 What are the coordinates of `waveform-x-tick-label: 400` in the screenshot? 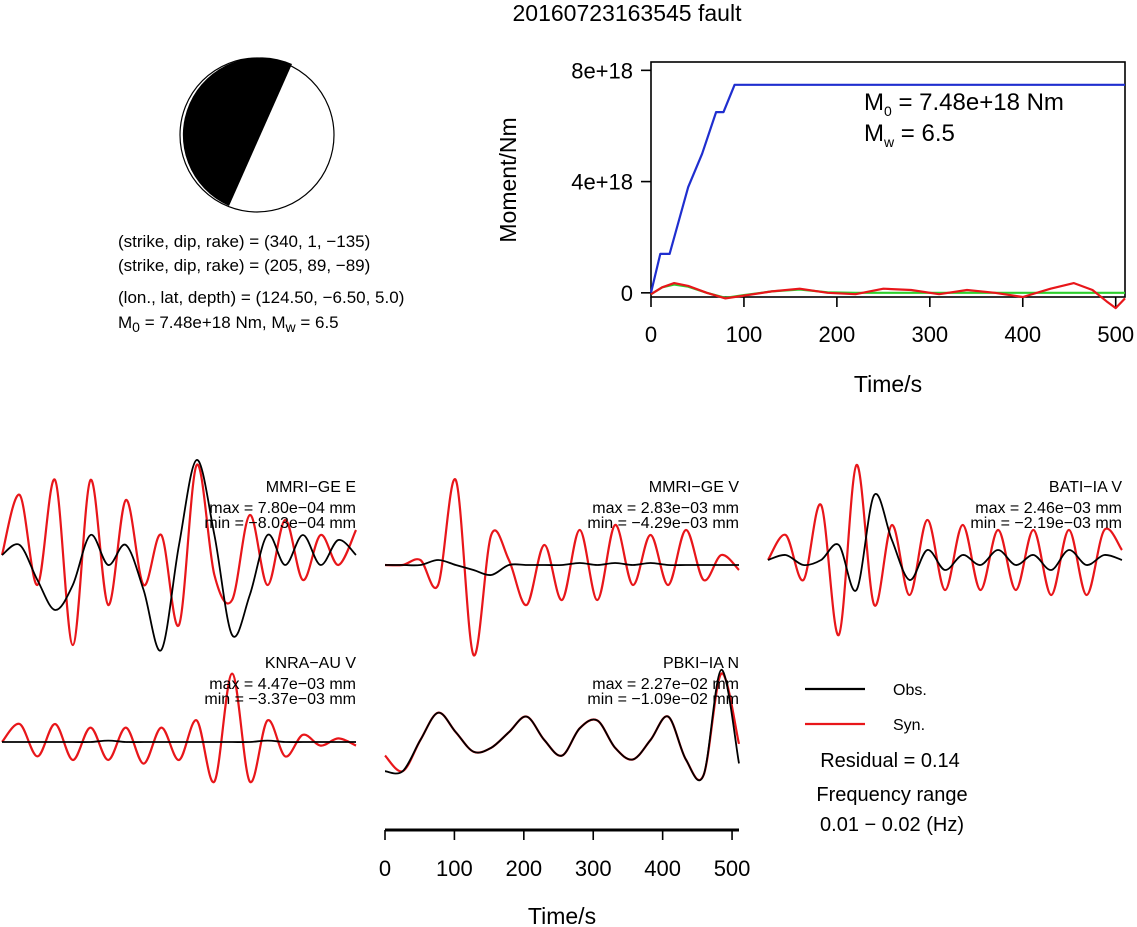 It's located at (662, 868).